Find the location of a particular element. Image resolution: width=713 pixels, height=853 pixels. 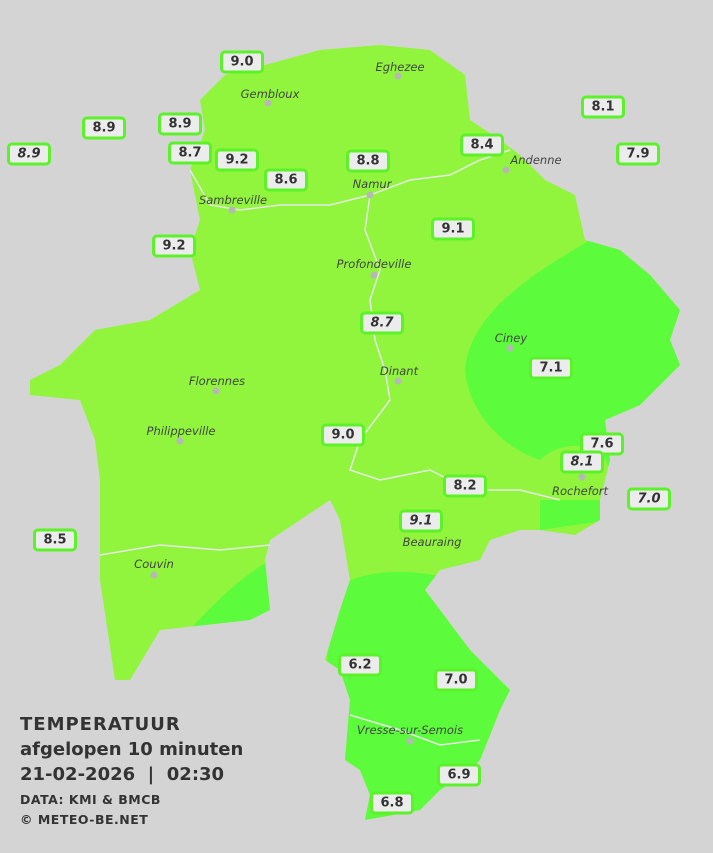

legend-source: DATA: KMI & BMCB is located at coordinates (90, 799).